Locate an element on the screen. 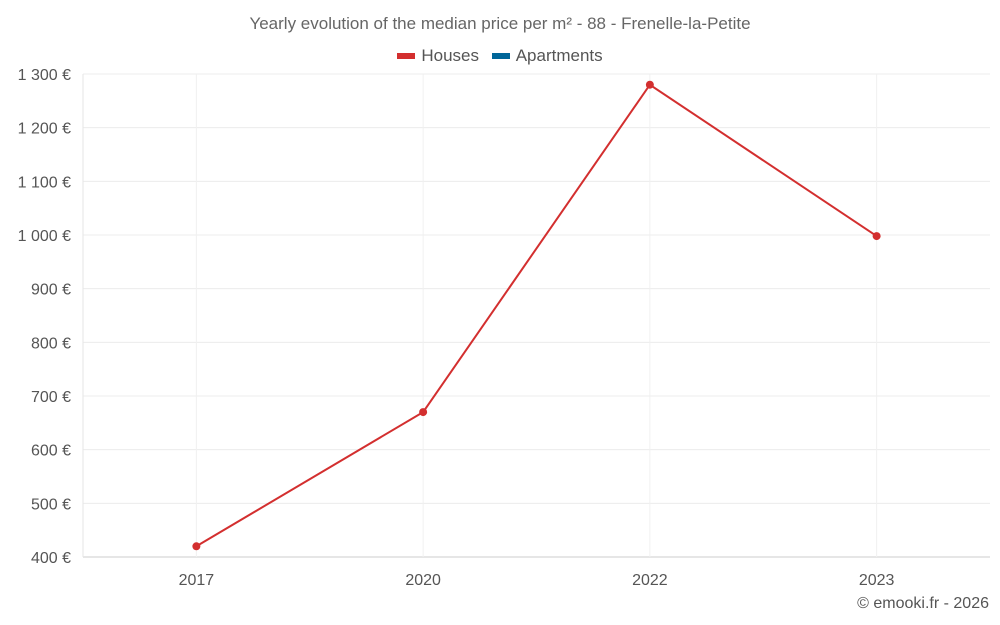 The height and width of the screenshot is (625, 1000). legend-item-houses: Houses is located at coordinates (438, 56).